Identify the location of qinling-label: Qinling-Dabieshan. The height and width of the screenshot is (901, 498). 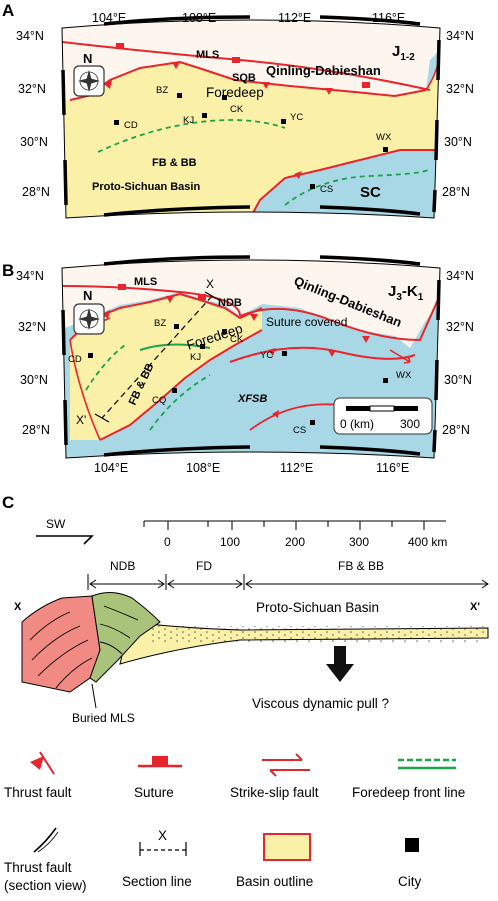
(323, 70).